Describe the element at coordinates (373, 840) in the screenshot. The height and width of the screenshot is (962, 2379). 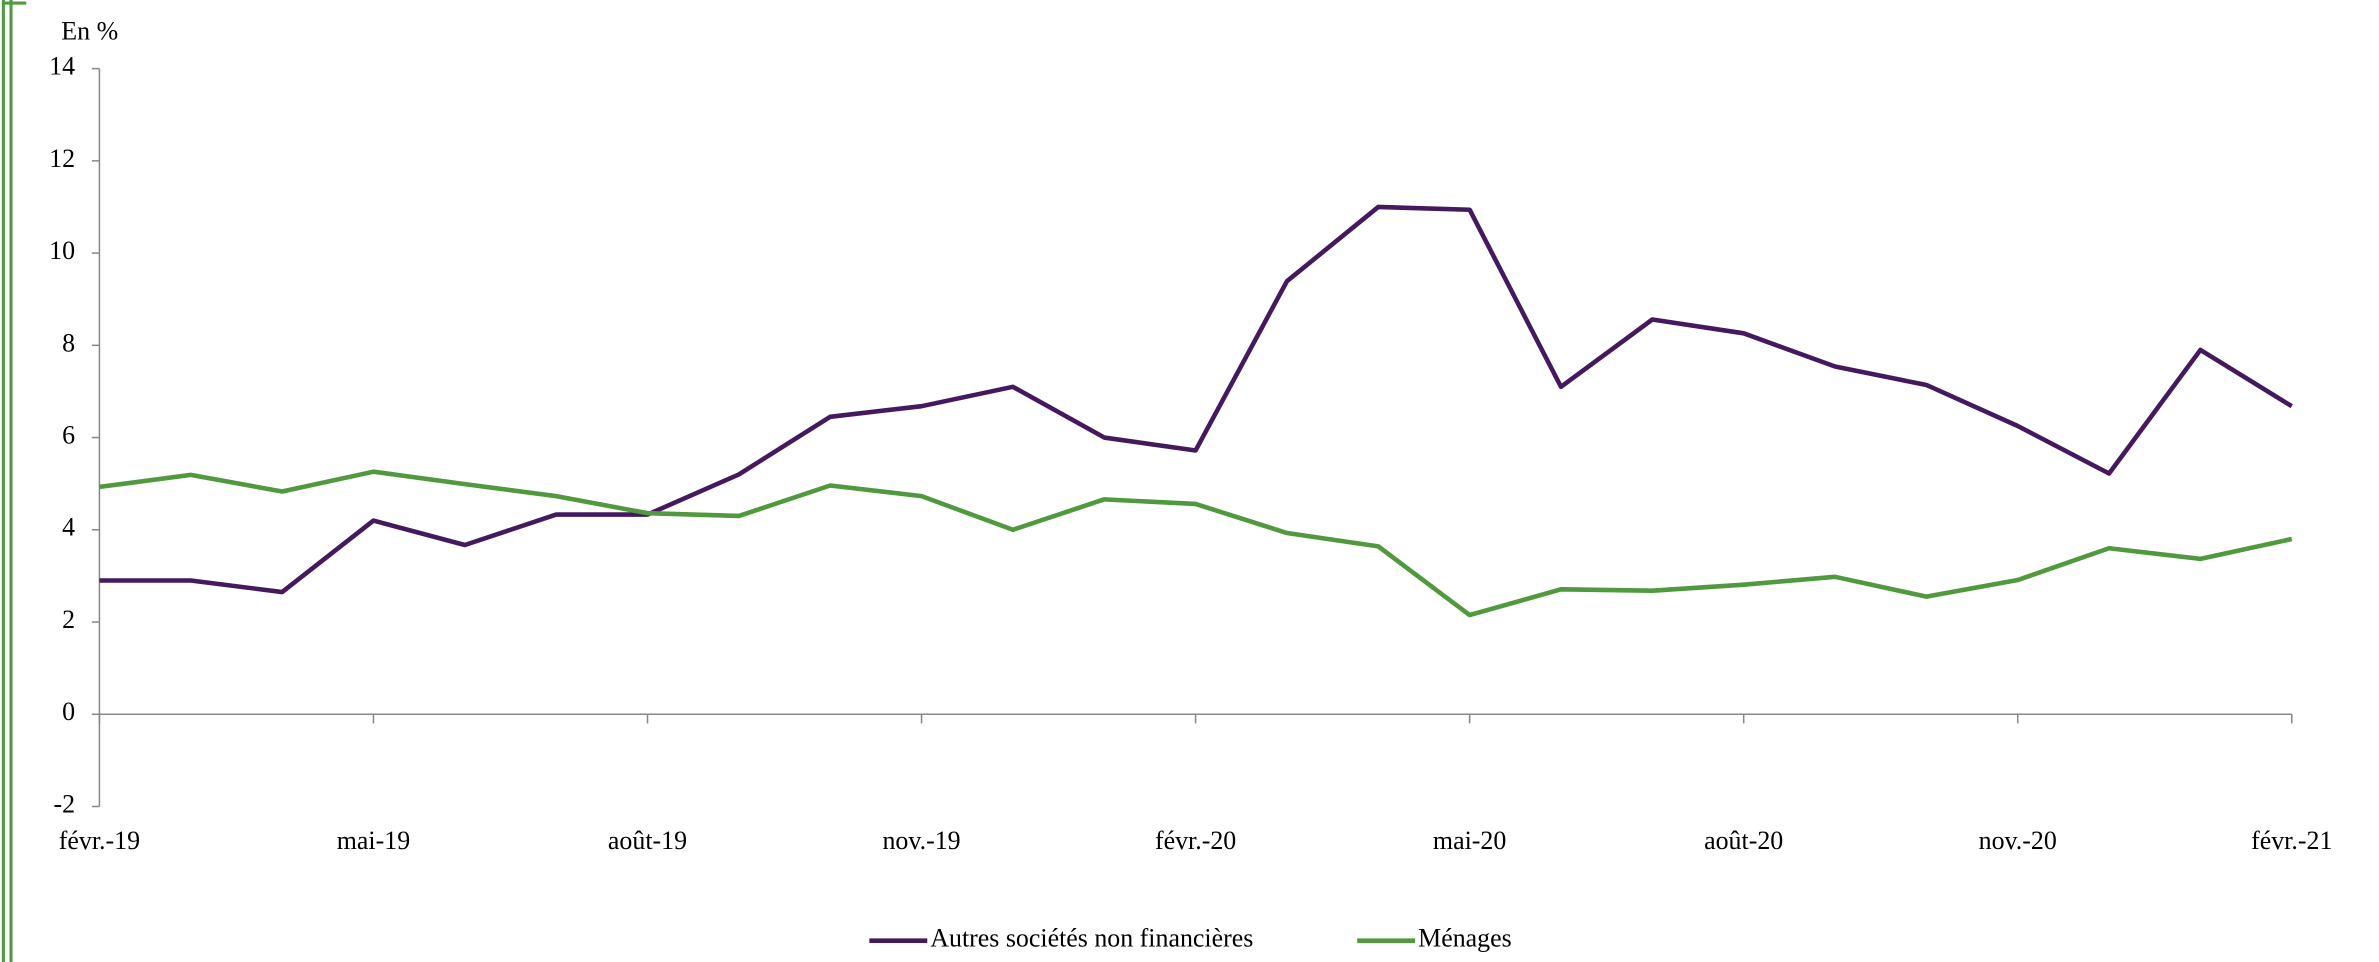
I see `x-tick-label: mai-19` at that location.